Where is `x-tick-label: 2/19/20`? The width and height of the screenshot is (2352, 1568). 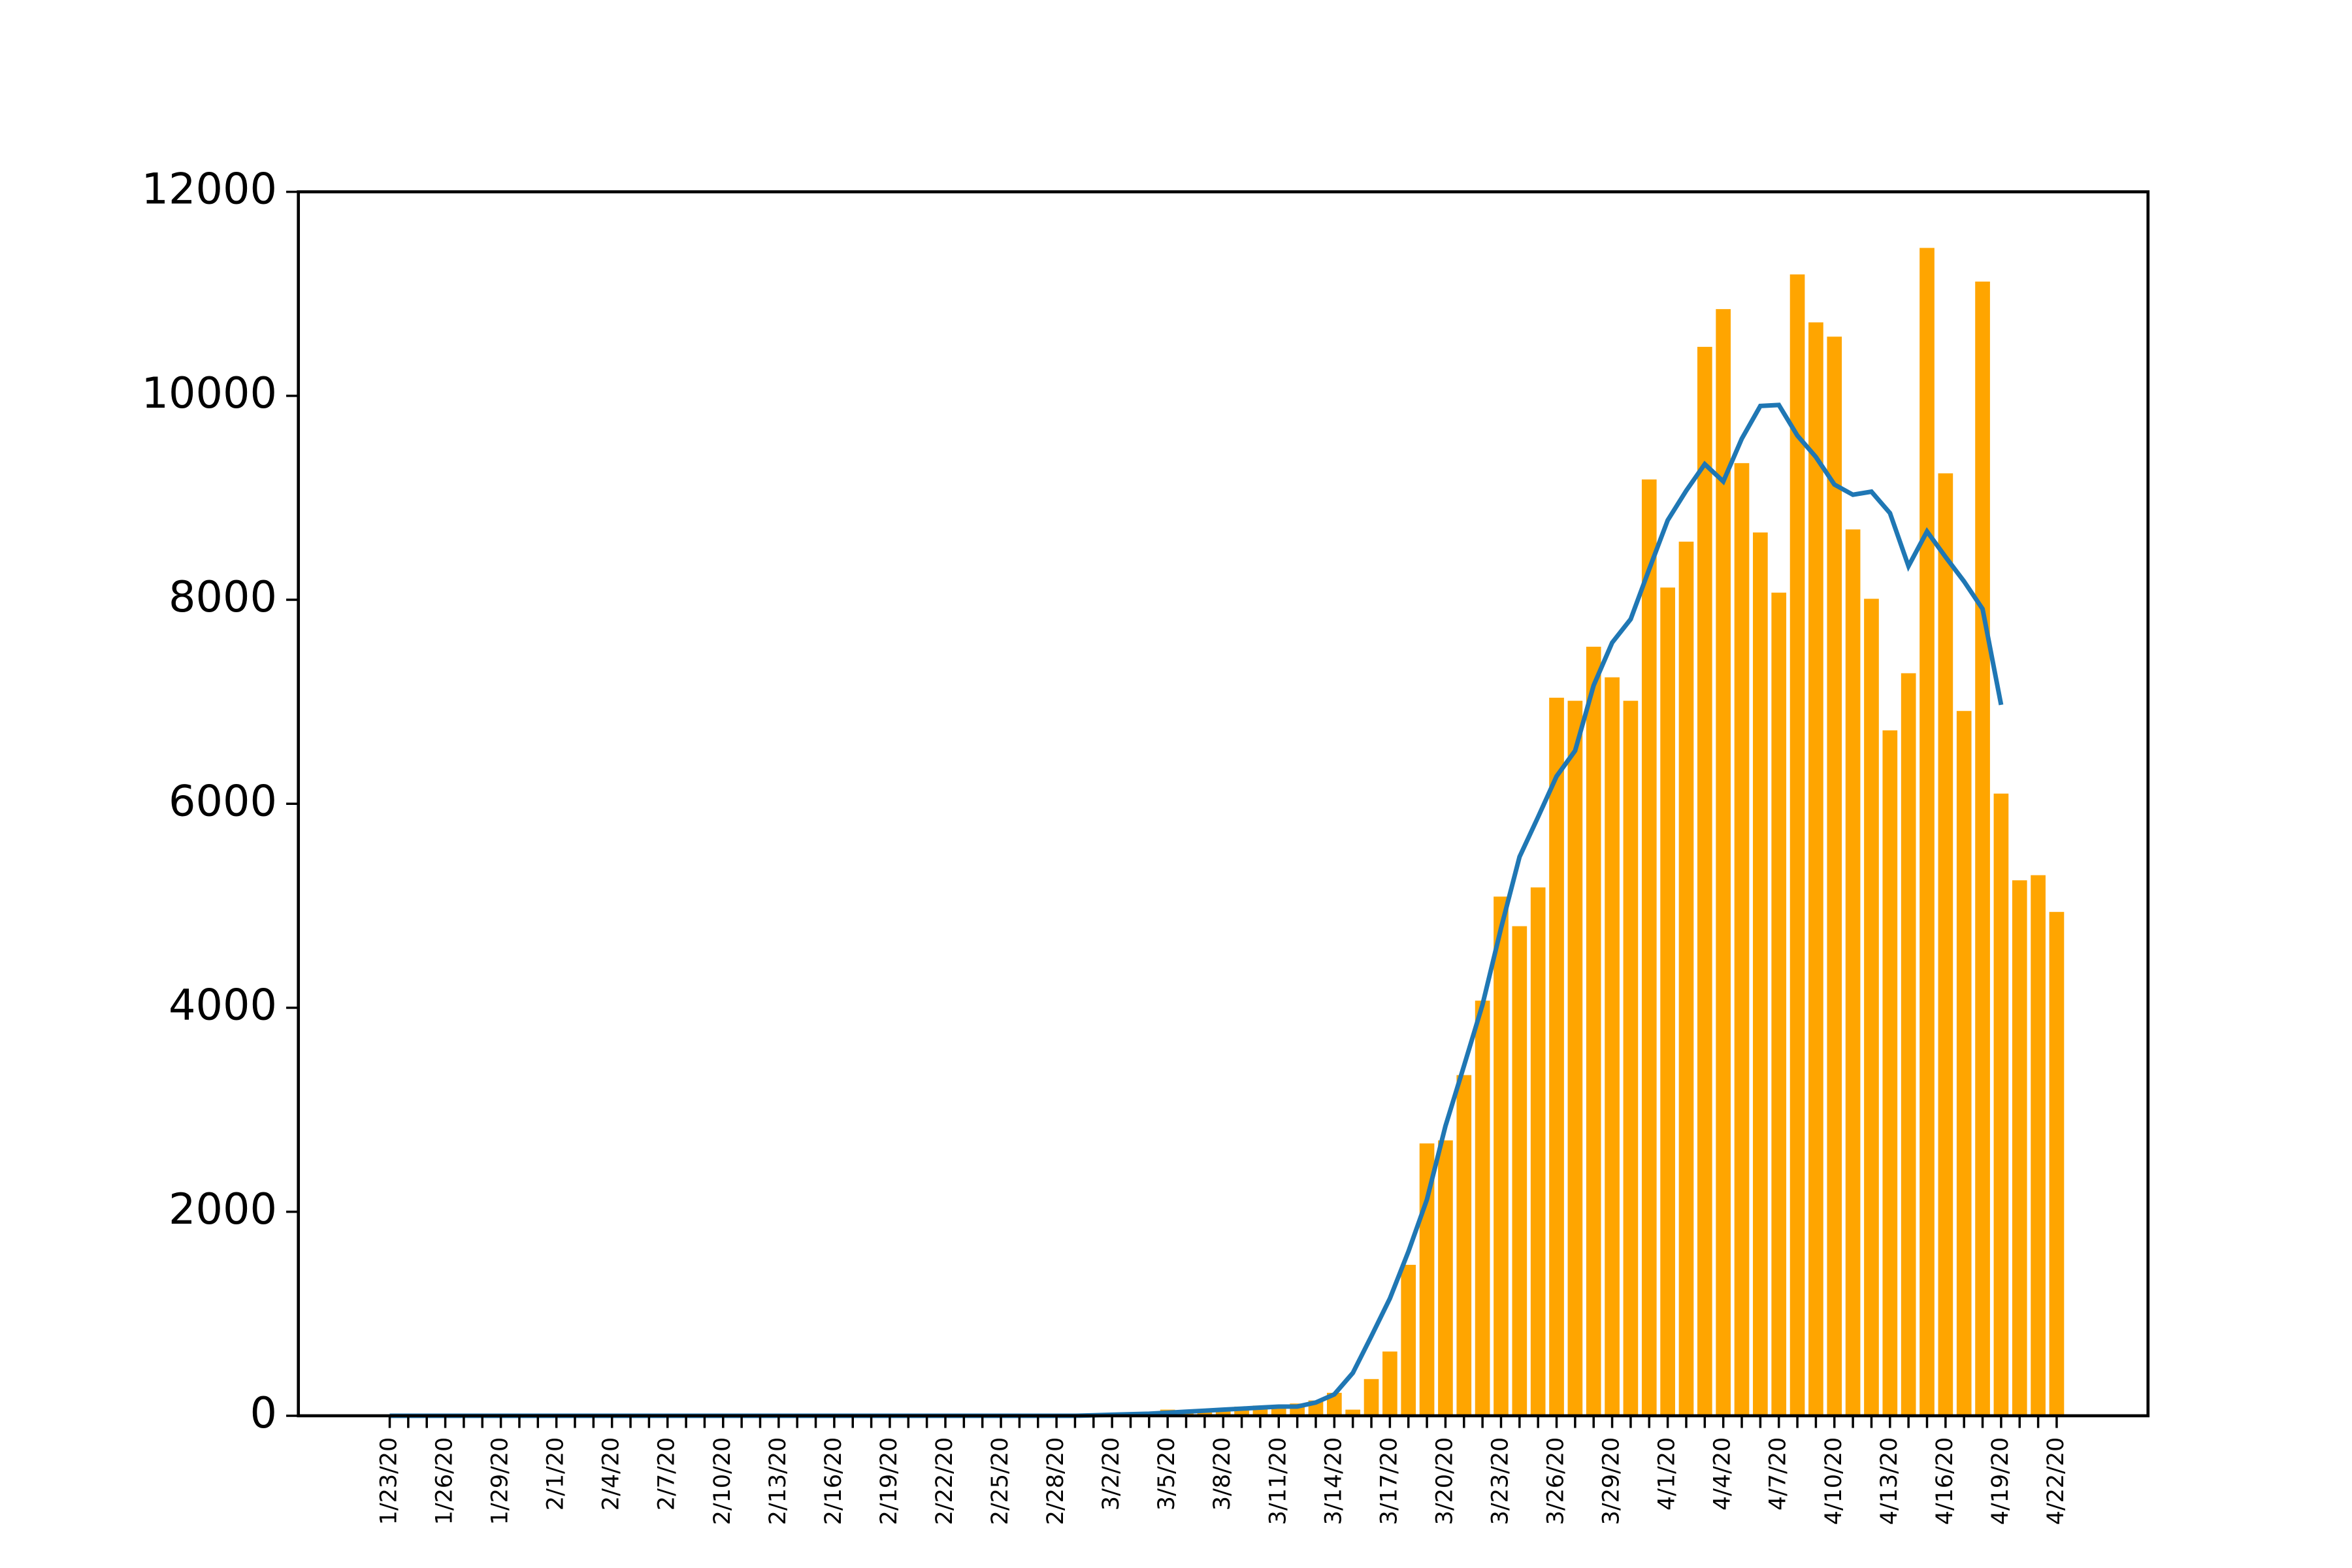
x-tick-label: 2/19/20 is located at coordinates (889, 1481).